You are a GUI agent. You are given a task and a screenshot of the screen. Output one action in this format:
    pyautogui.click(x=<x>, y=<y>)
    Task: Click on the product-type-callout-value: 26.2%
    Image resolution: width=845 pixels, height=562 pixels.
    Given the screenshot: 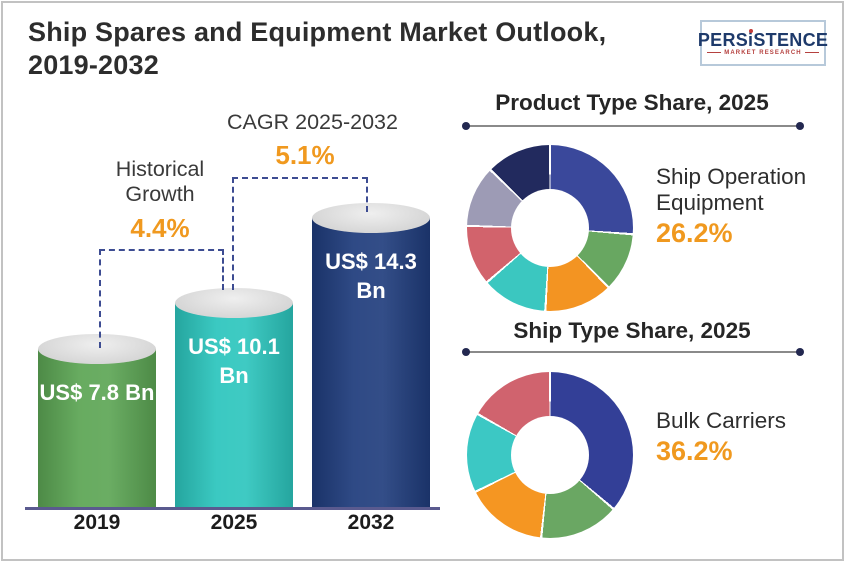 What is the action you would take?
    pyautogui.click(x=694, y=233)
    